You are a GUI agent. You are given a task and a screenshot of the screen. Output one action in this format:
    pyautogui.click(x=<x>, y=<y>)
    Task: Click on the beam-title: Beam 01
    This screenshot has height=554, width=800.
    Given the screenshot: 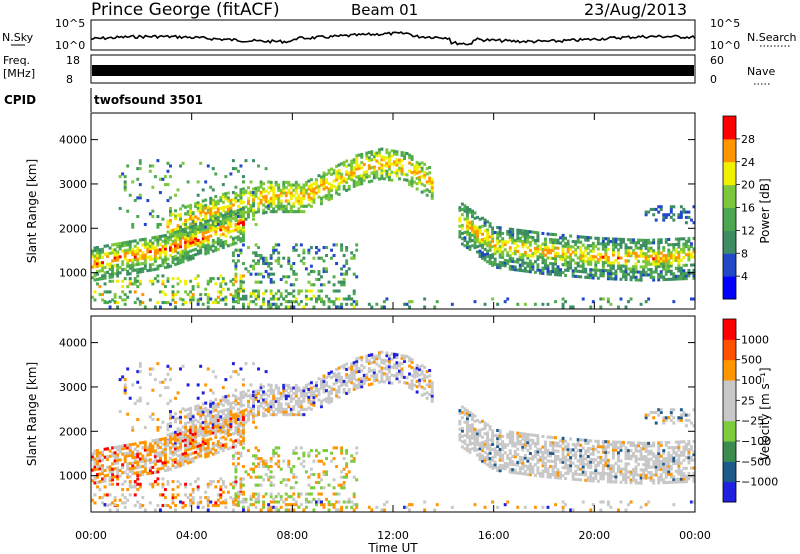 What is the action you would take?
    pyautogui.click(x=384, y=10)
    